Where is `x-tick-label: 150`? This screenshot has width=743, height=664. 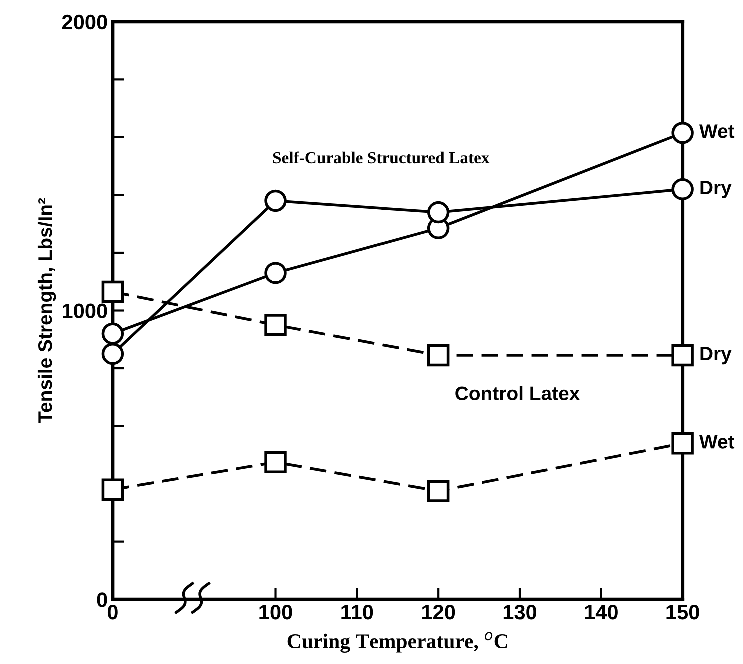 x-tick-label: 150 is located at coordinates (683, 612).